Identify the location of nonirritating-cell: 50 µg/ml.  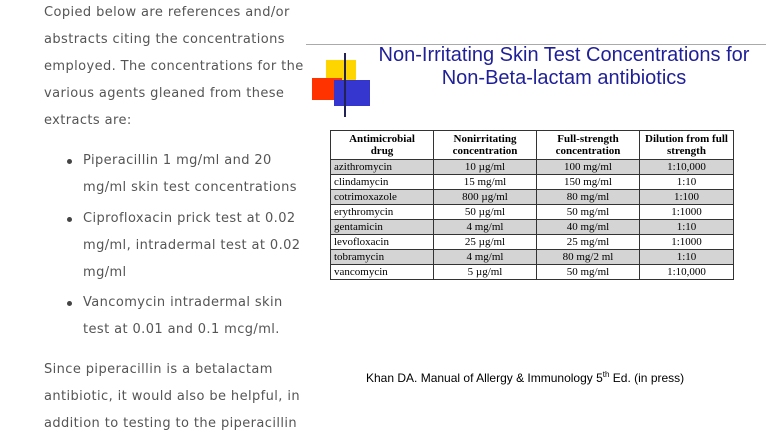
(485, 212).